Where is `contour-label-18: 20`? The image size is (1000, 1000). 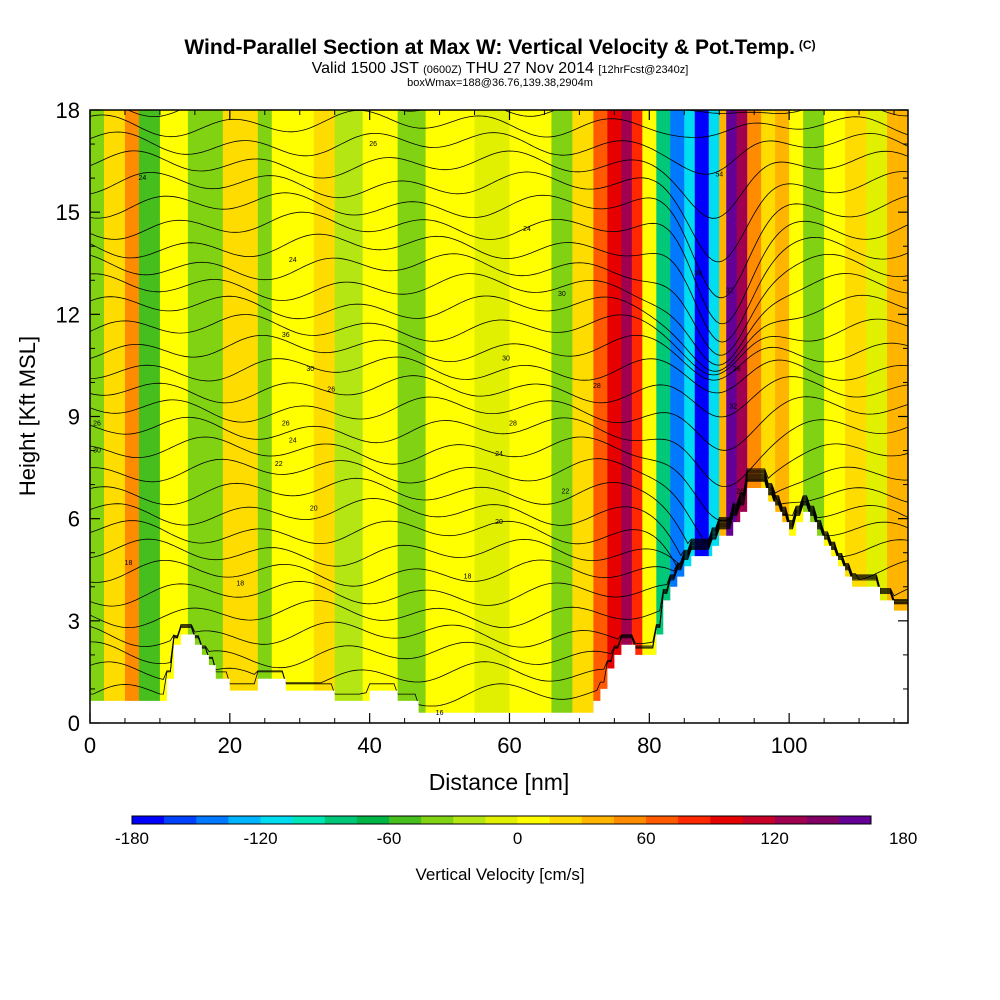
contour-label-18: 20 is located at coordinates (314, 508).